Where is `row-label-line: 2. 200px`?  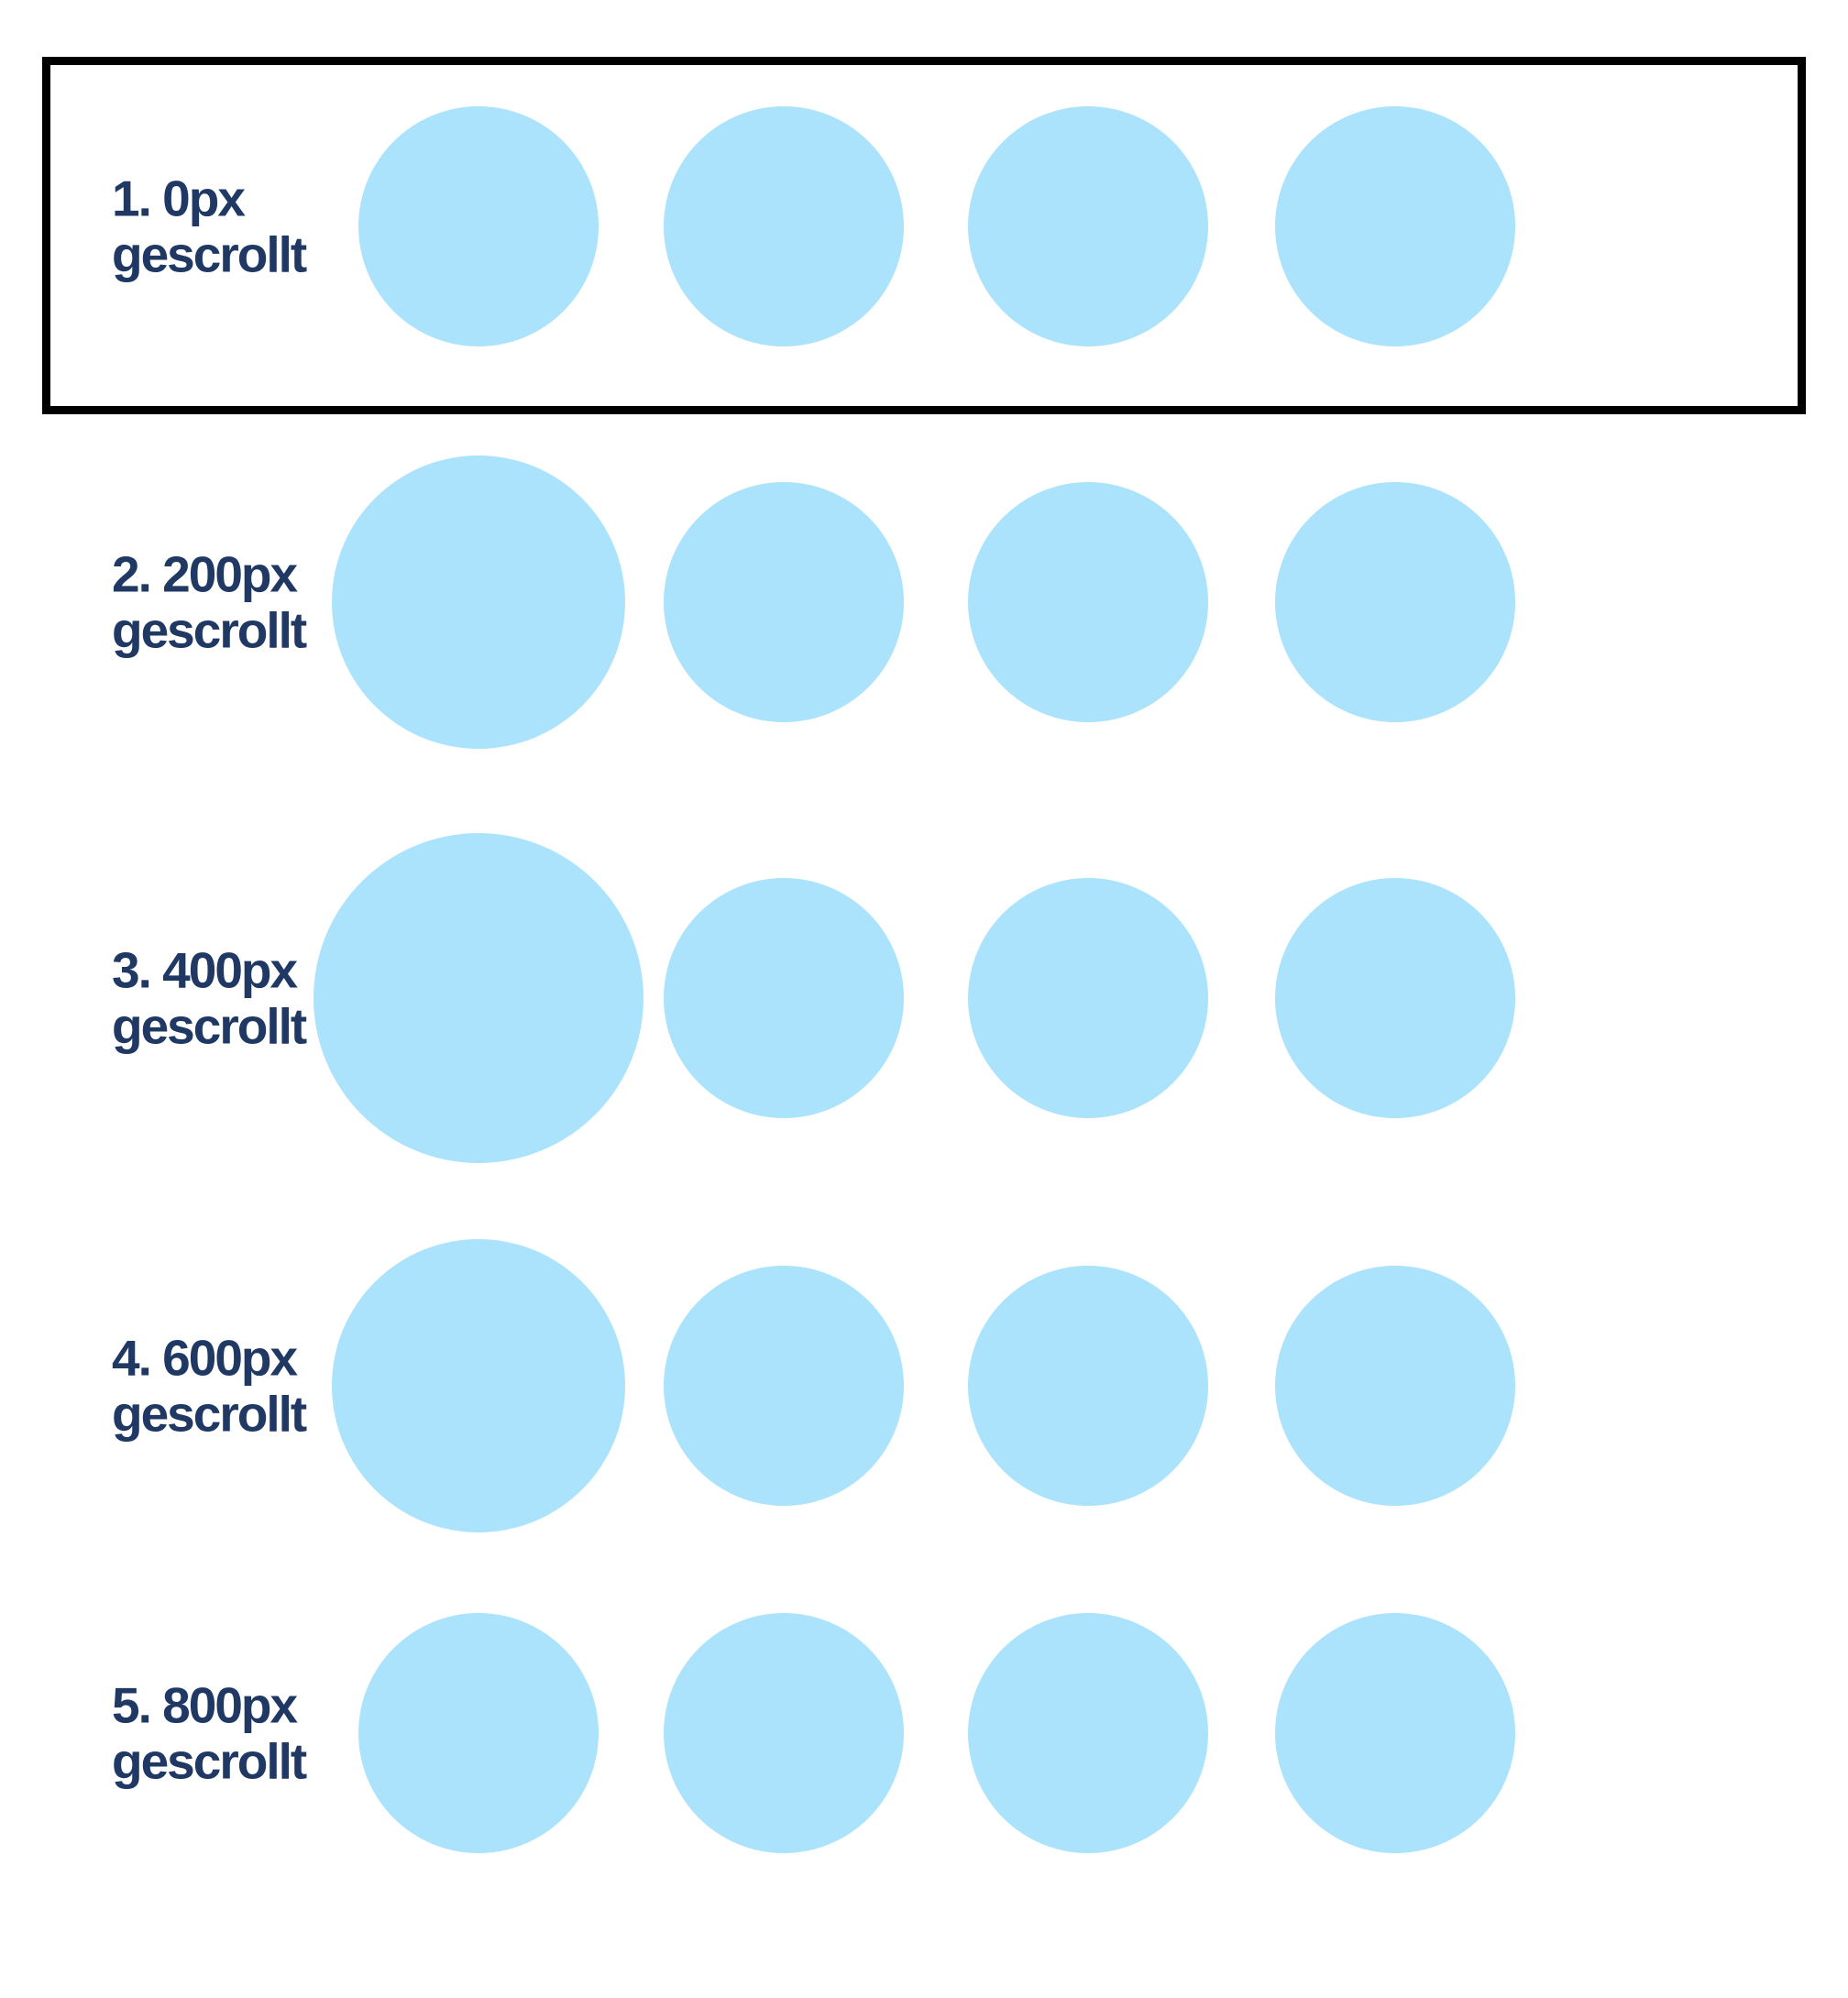
row-label-line: 2. 200px is located at coordinates (205, 574).